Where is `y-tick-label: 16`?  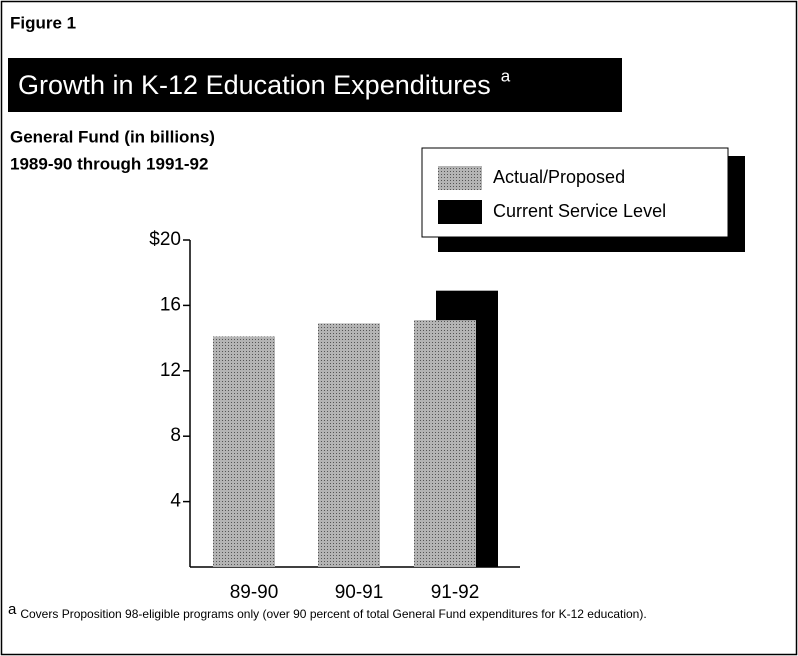
y-tick-label: 16 is located at coordinates (170, 304).